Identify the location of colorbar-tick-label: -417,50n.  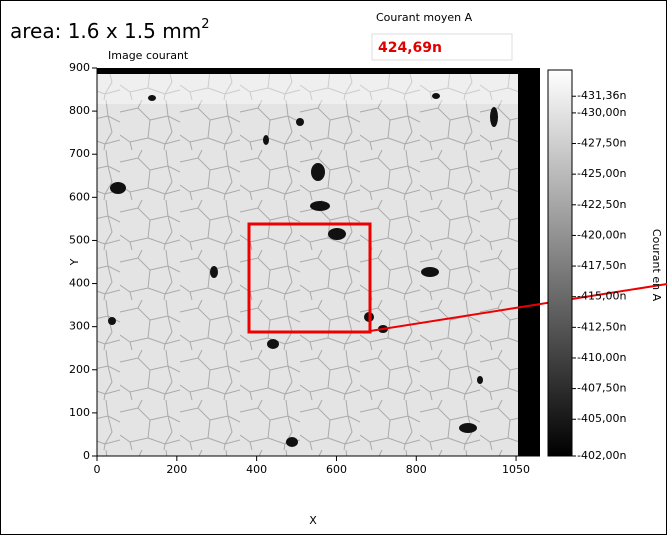
(601, 265).